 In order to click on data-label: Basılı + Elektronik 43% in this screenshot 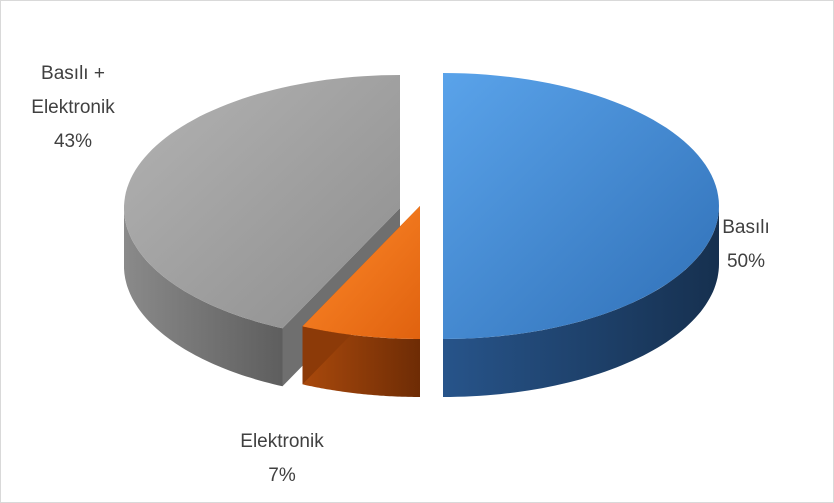, I will do `click(73, 107)`.